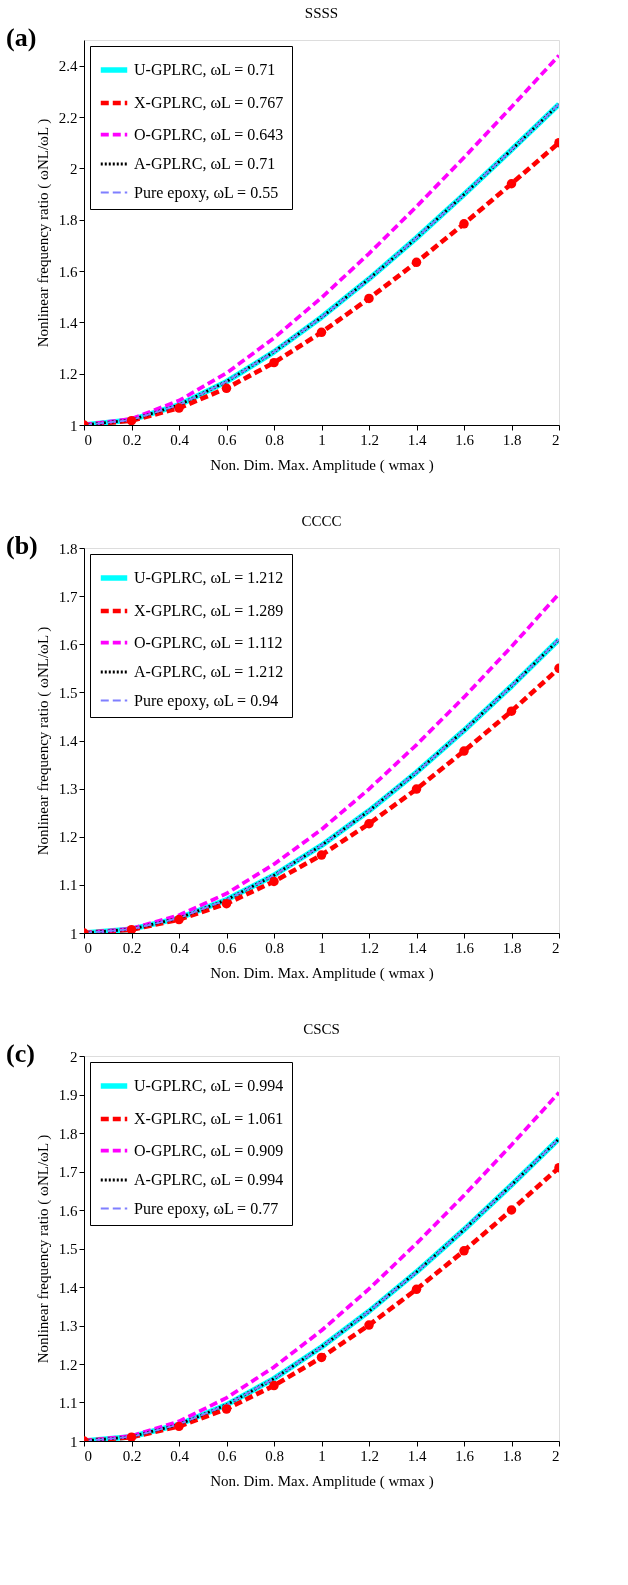 The height and width of the screenshot is (1585, 628). Describe the element at coordinates (209, 102) in the screenshot. I see `legend-label: X-GPLRC, ωL = 0.767` at that location.